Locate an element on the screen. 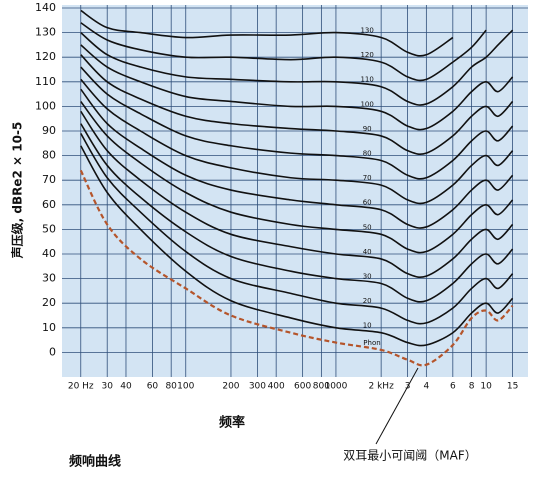 This screenshot has height=487, width=550. x-tick-label: 100 is located at coordinates (185, 387).